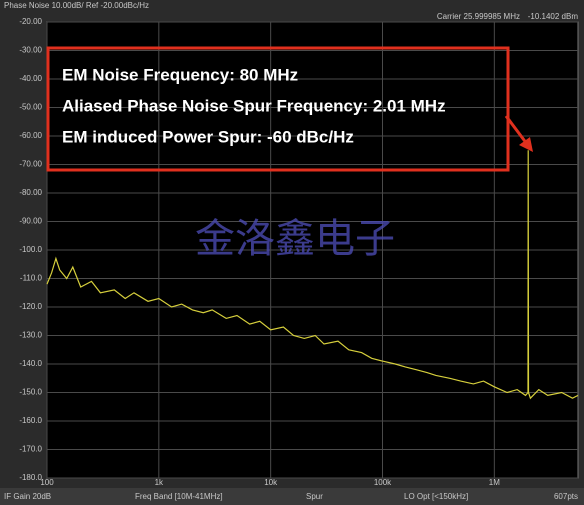 The width and height of the screenshot is (584, 505). Describe the element at coordinates (295, 239) in the screenshot. I see `watermark: 金洛鑫电子` at that location.